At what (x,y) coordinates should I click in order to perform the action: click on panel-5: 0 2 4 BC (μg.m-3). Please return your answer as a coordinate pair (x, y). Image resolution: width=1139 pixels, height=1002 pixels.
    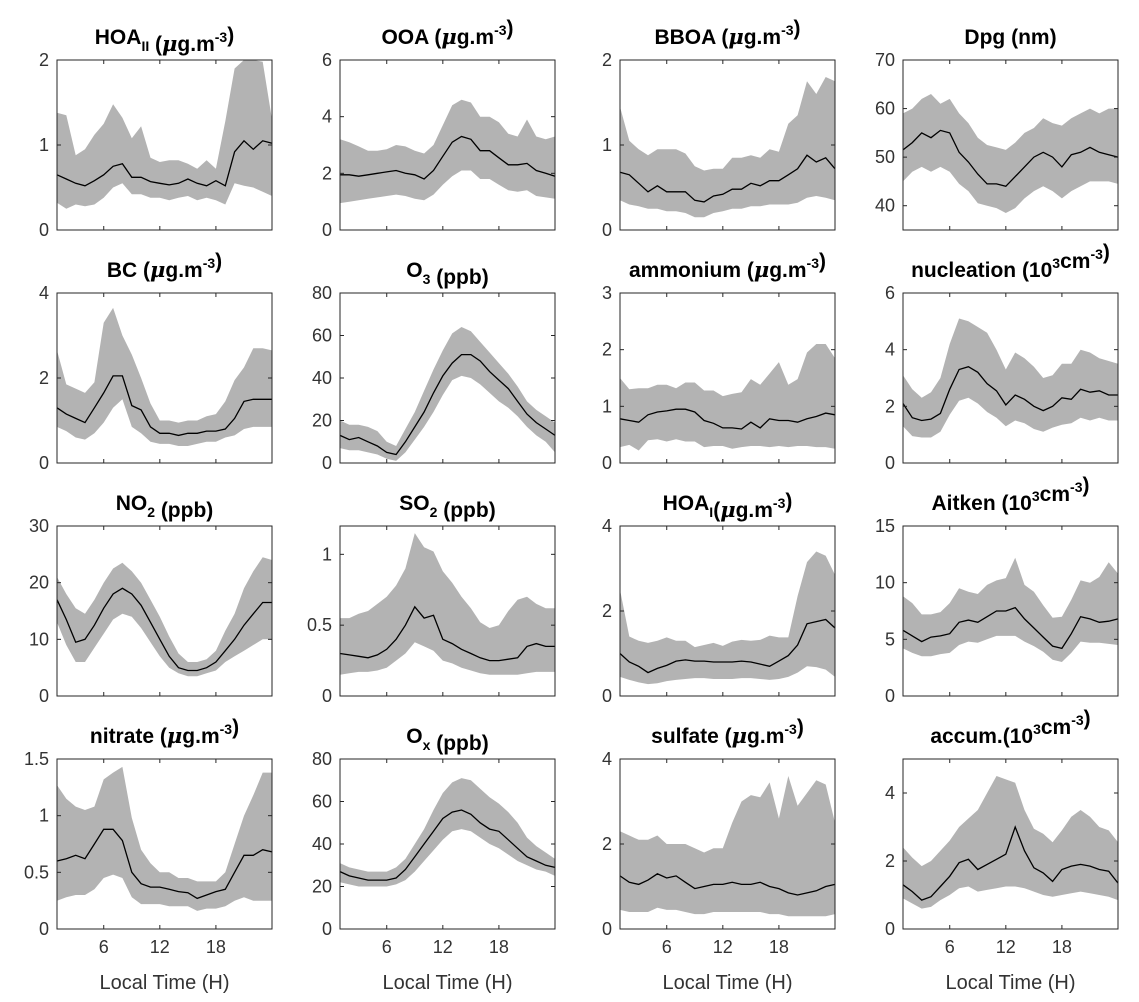
    Looking at the image, I should click on (156, 361).